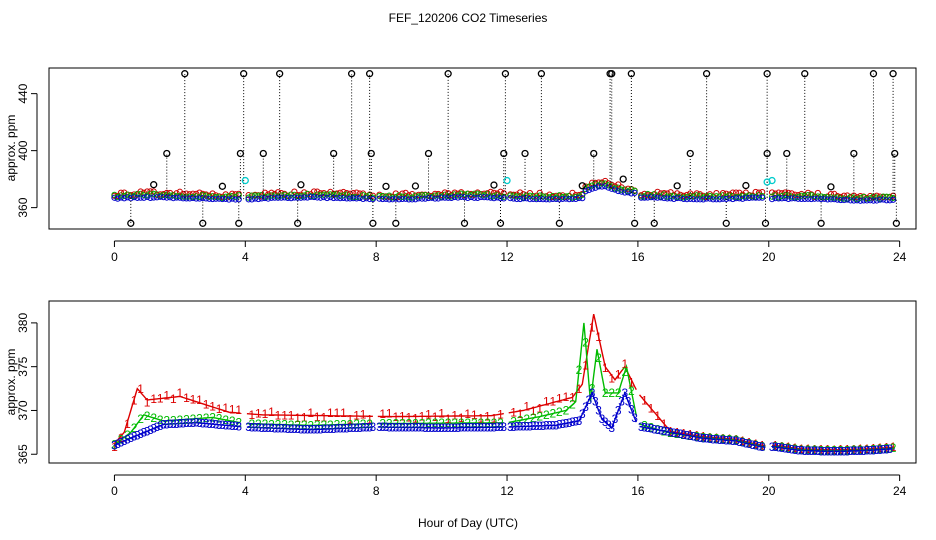 This screenshot has width=936, height=540. Describe the element at coordinates (468, 18) in the screenshot. I see `figure-title: FEF_120206 CO2 Timeseries` at that location.